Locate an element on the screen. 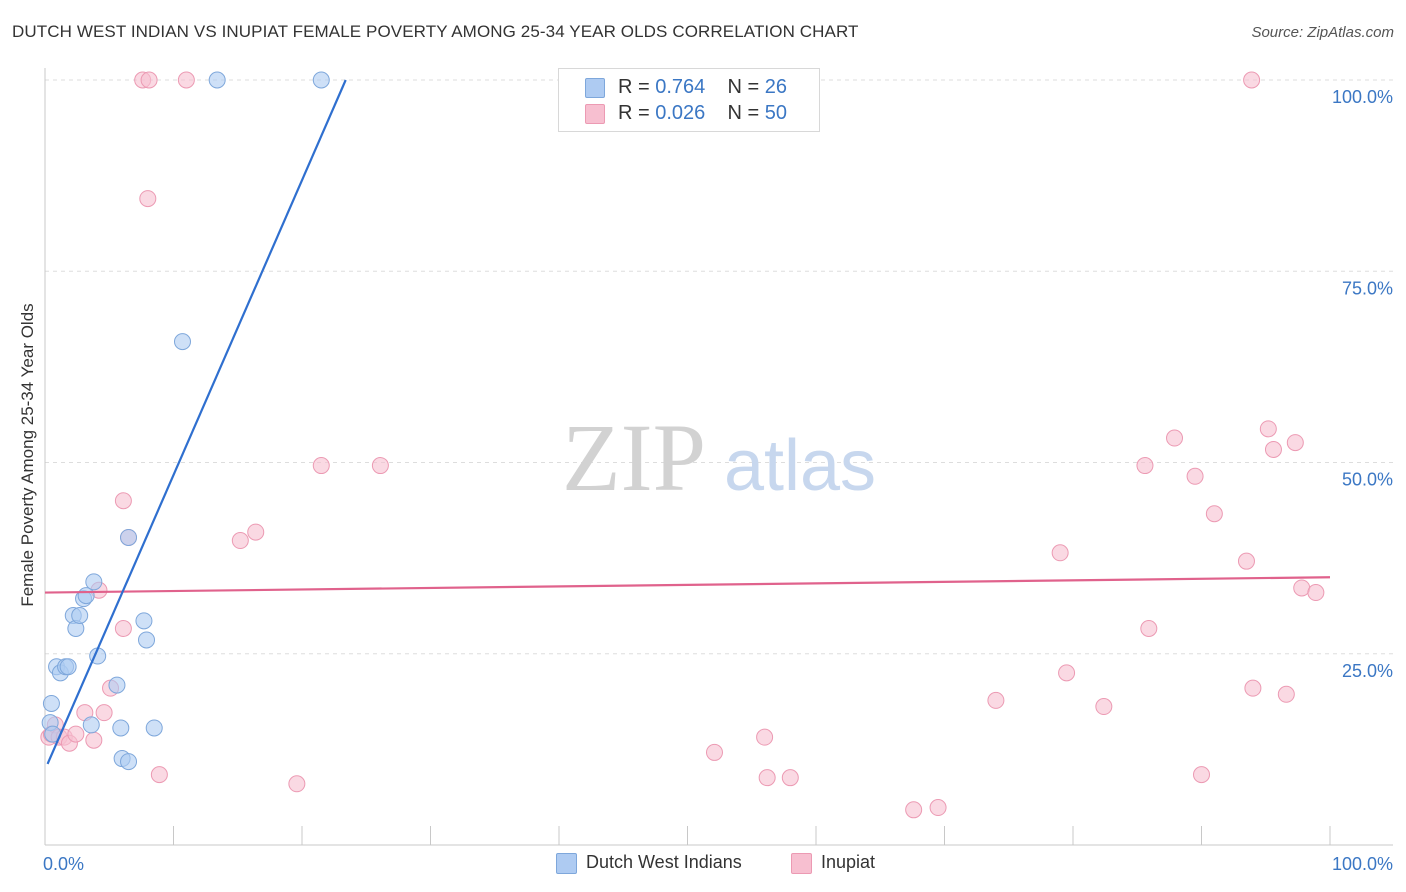 The image size is (1406, 892). x-tick-label: 100.0% is located at coordinates (1362, 864).